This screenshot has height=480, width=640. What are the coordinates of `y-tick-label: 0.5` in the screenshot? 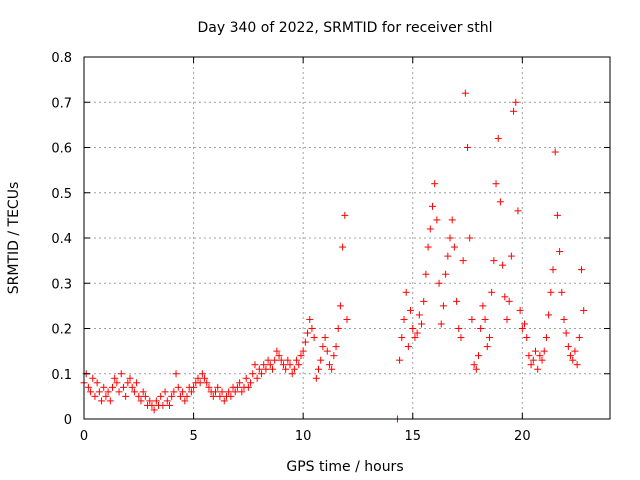 It's located at (61, 194).